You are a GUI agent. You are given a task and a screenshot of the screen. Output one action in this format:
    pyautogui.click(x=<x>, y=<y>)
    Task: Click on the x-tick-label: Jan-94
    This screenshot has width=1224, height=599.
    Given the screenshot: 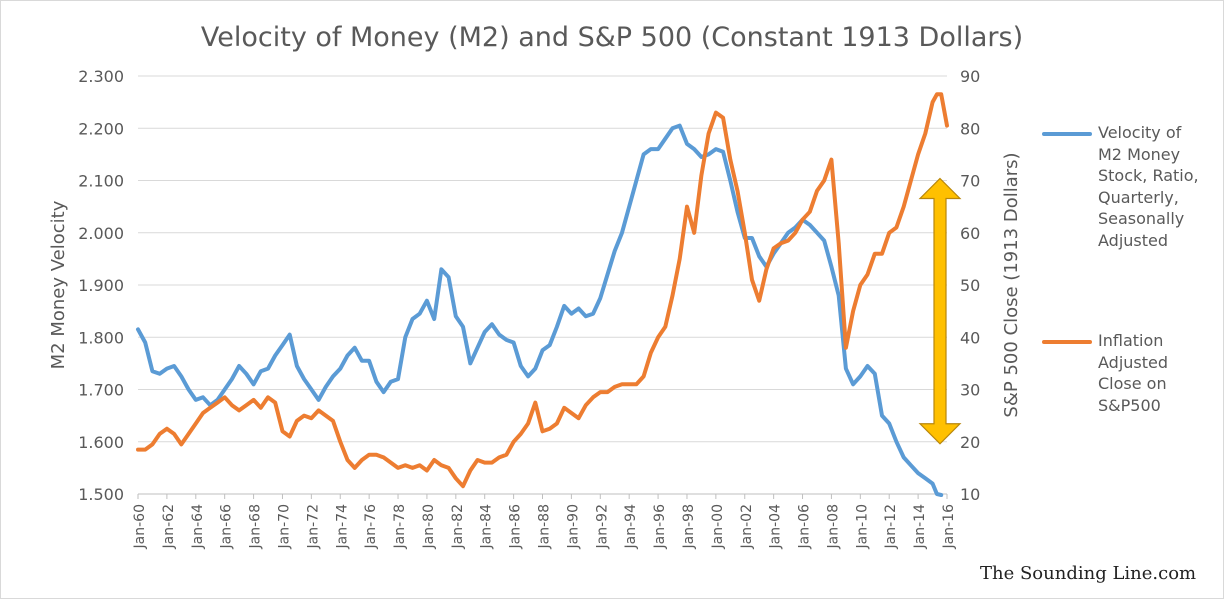 What is the action you would take?
    pyautogui.click(x=631, y=527)
    